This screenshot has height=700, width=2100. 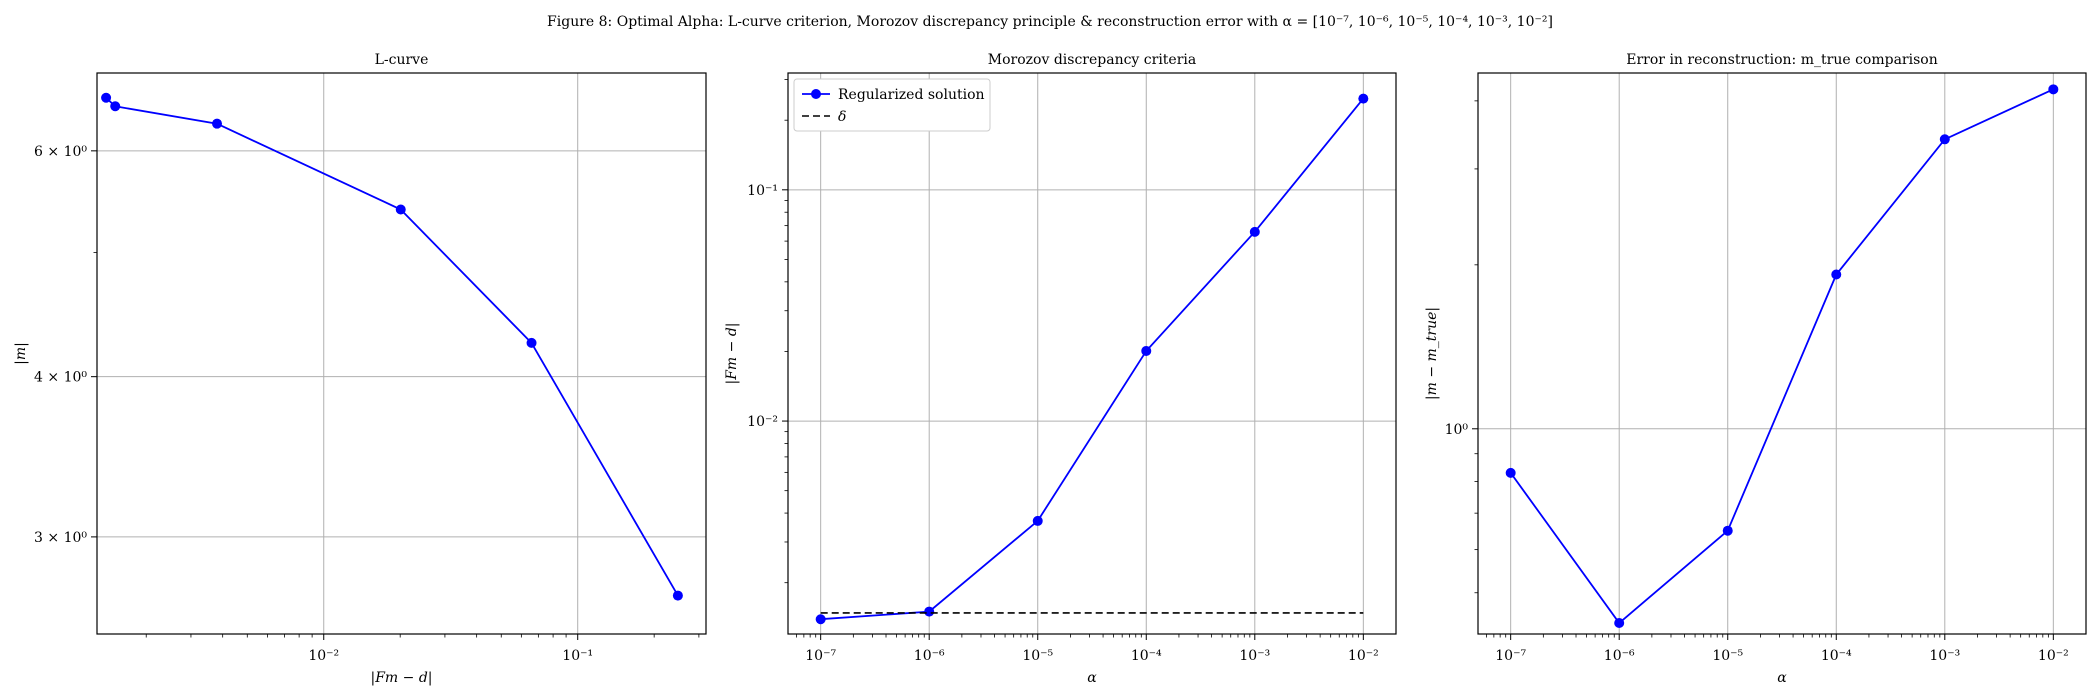 I want to click on legend-marker, so click(x=816, y=94).